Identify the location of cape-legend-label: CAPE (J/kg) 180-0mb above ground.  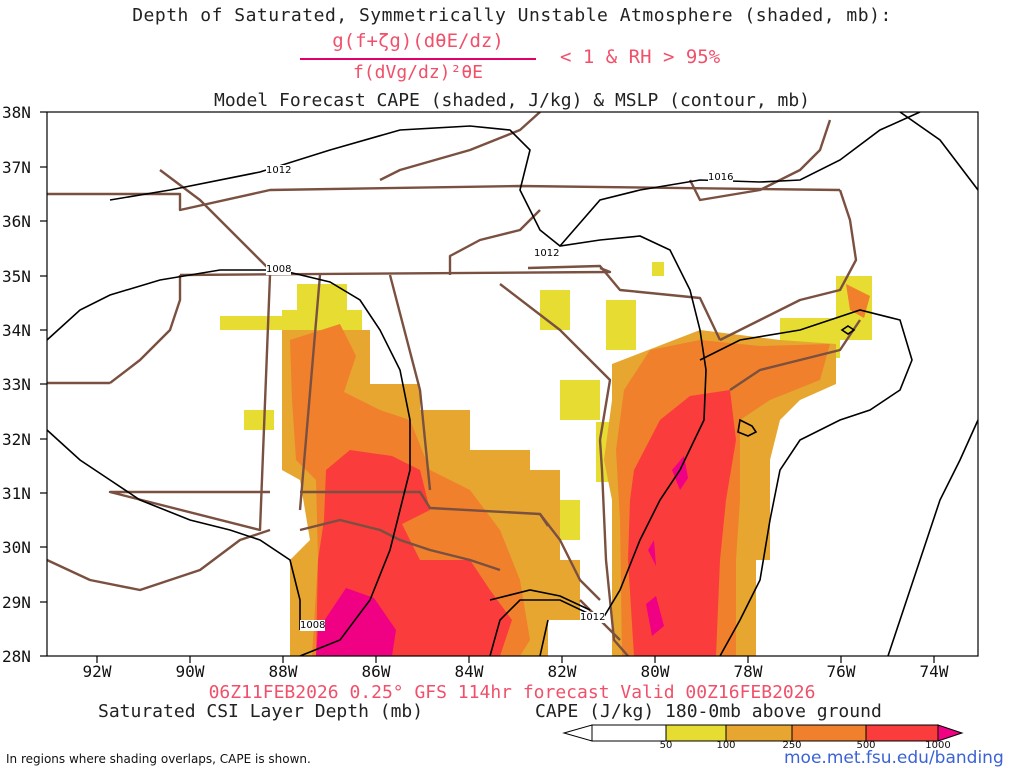
(708, 711).